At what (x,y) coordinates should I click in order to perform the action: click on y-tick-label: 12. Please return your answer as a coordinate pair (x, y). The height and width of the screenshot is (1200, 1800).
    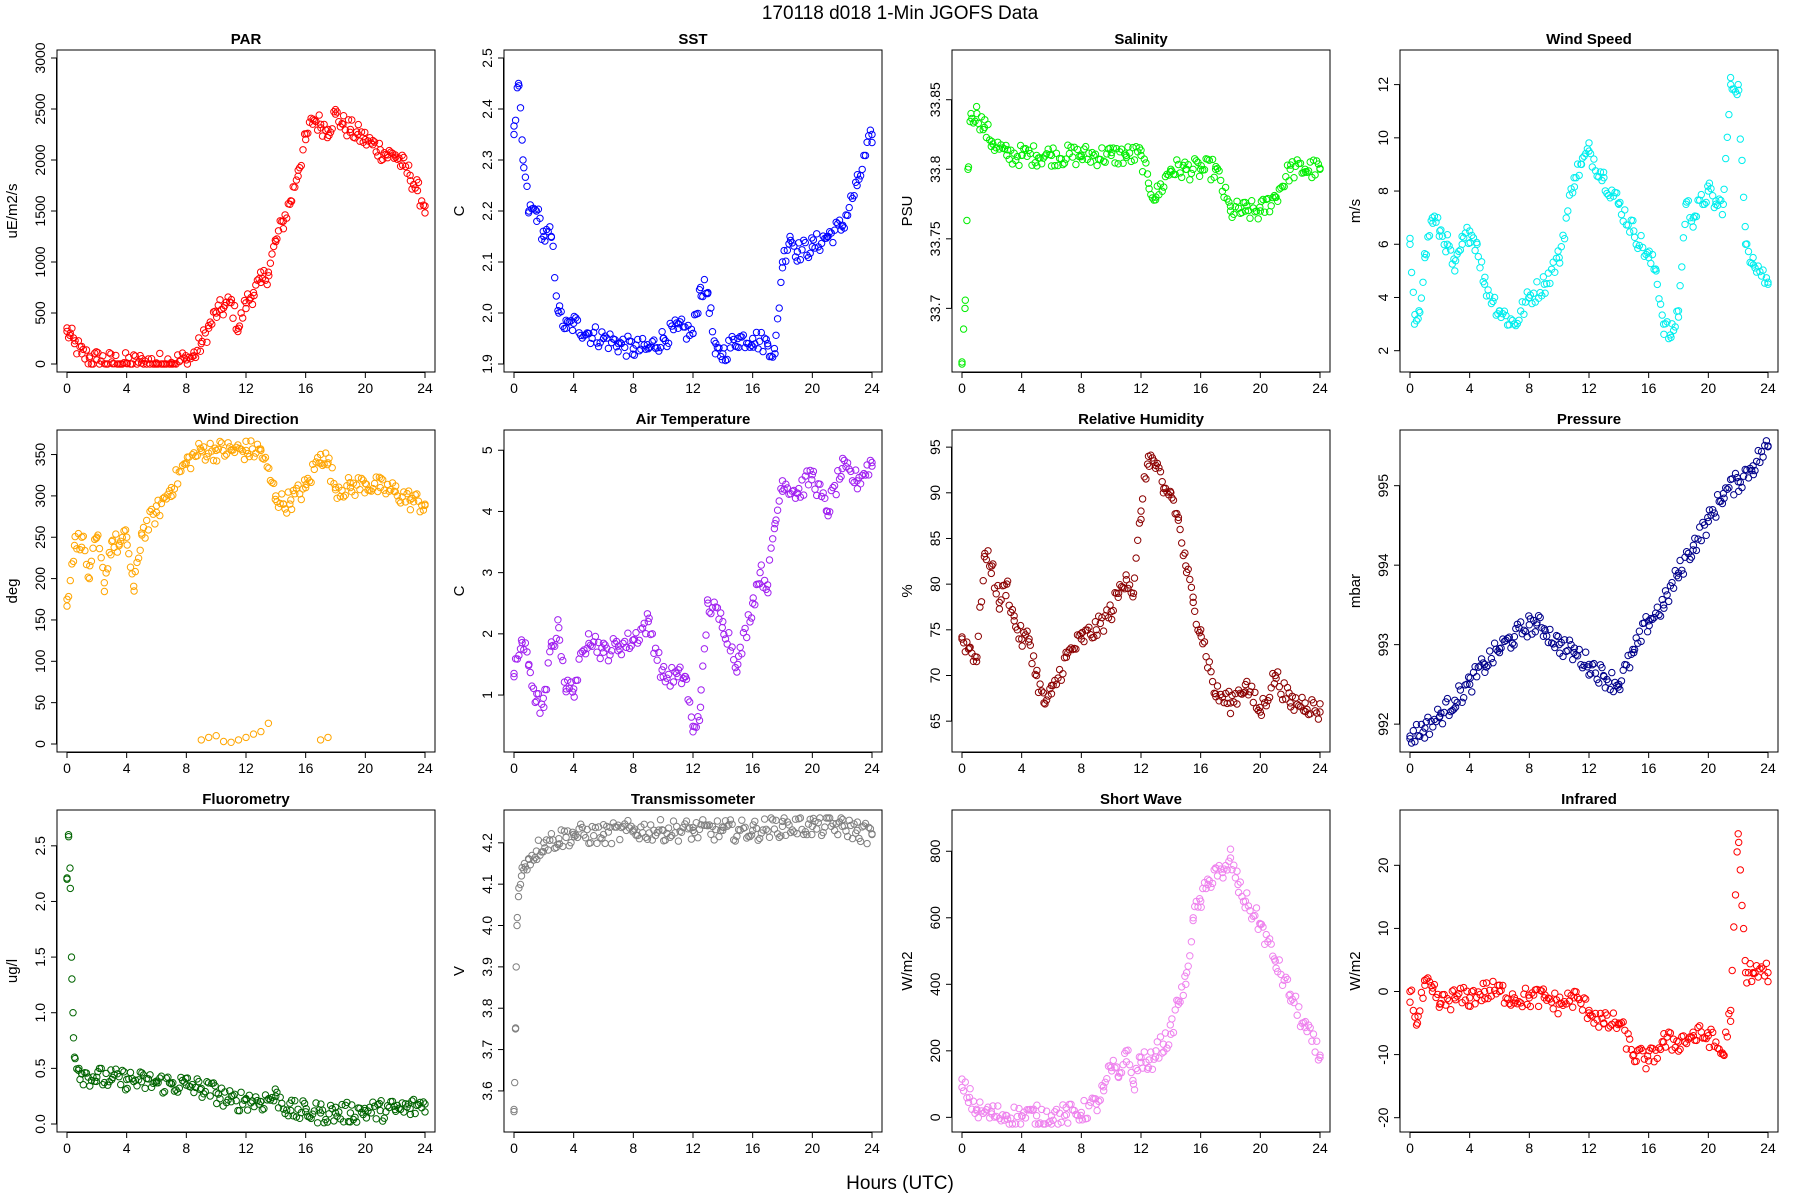
    Looking at the image, I should click on (1383, 85).